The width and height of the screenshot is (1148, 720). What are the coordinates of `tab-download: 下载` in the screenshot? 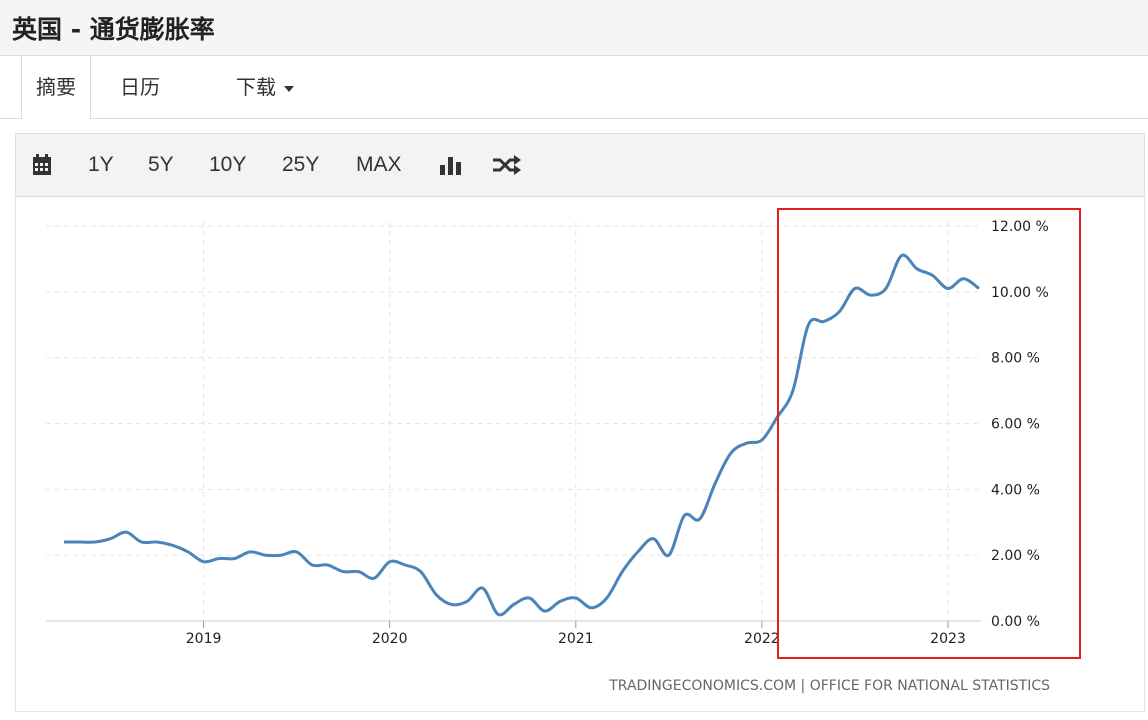 It's located at (265, 87).